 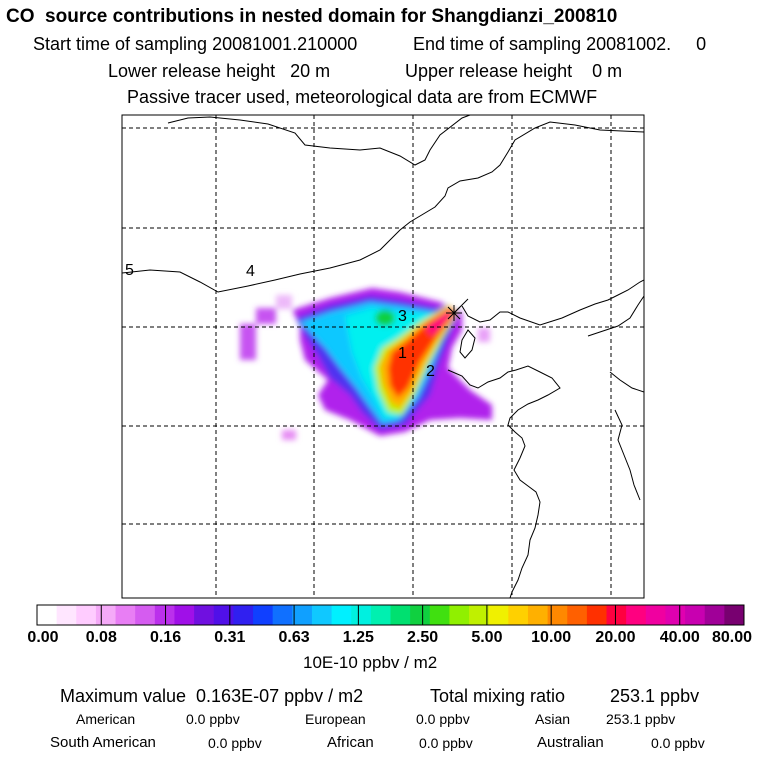 What do you see at coordinates (103, 742) in the screenshot?
I see `region-name-south-american: South American` at bounding box center [103, 742].